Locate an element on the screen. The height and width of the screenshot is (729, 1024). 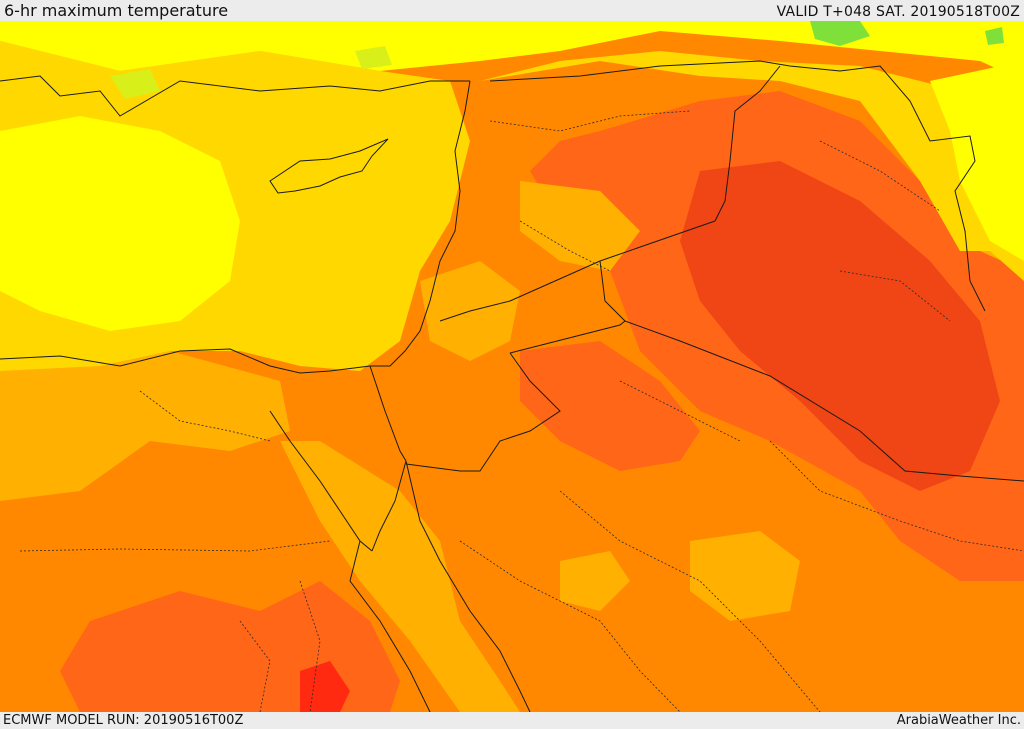
model-run-label: ECMWF MODEL RUN: 20190516T00Z is located at coordinates (123, 720).